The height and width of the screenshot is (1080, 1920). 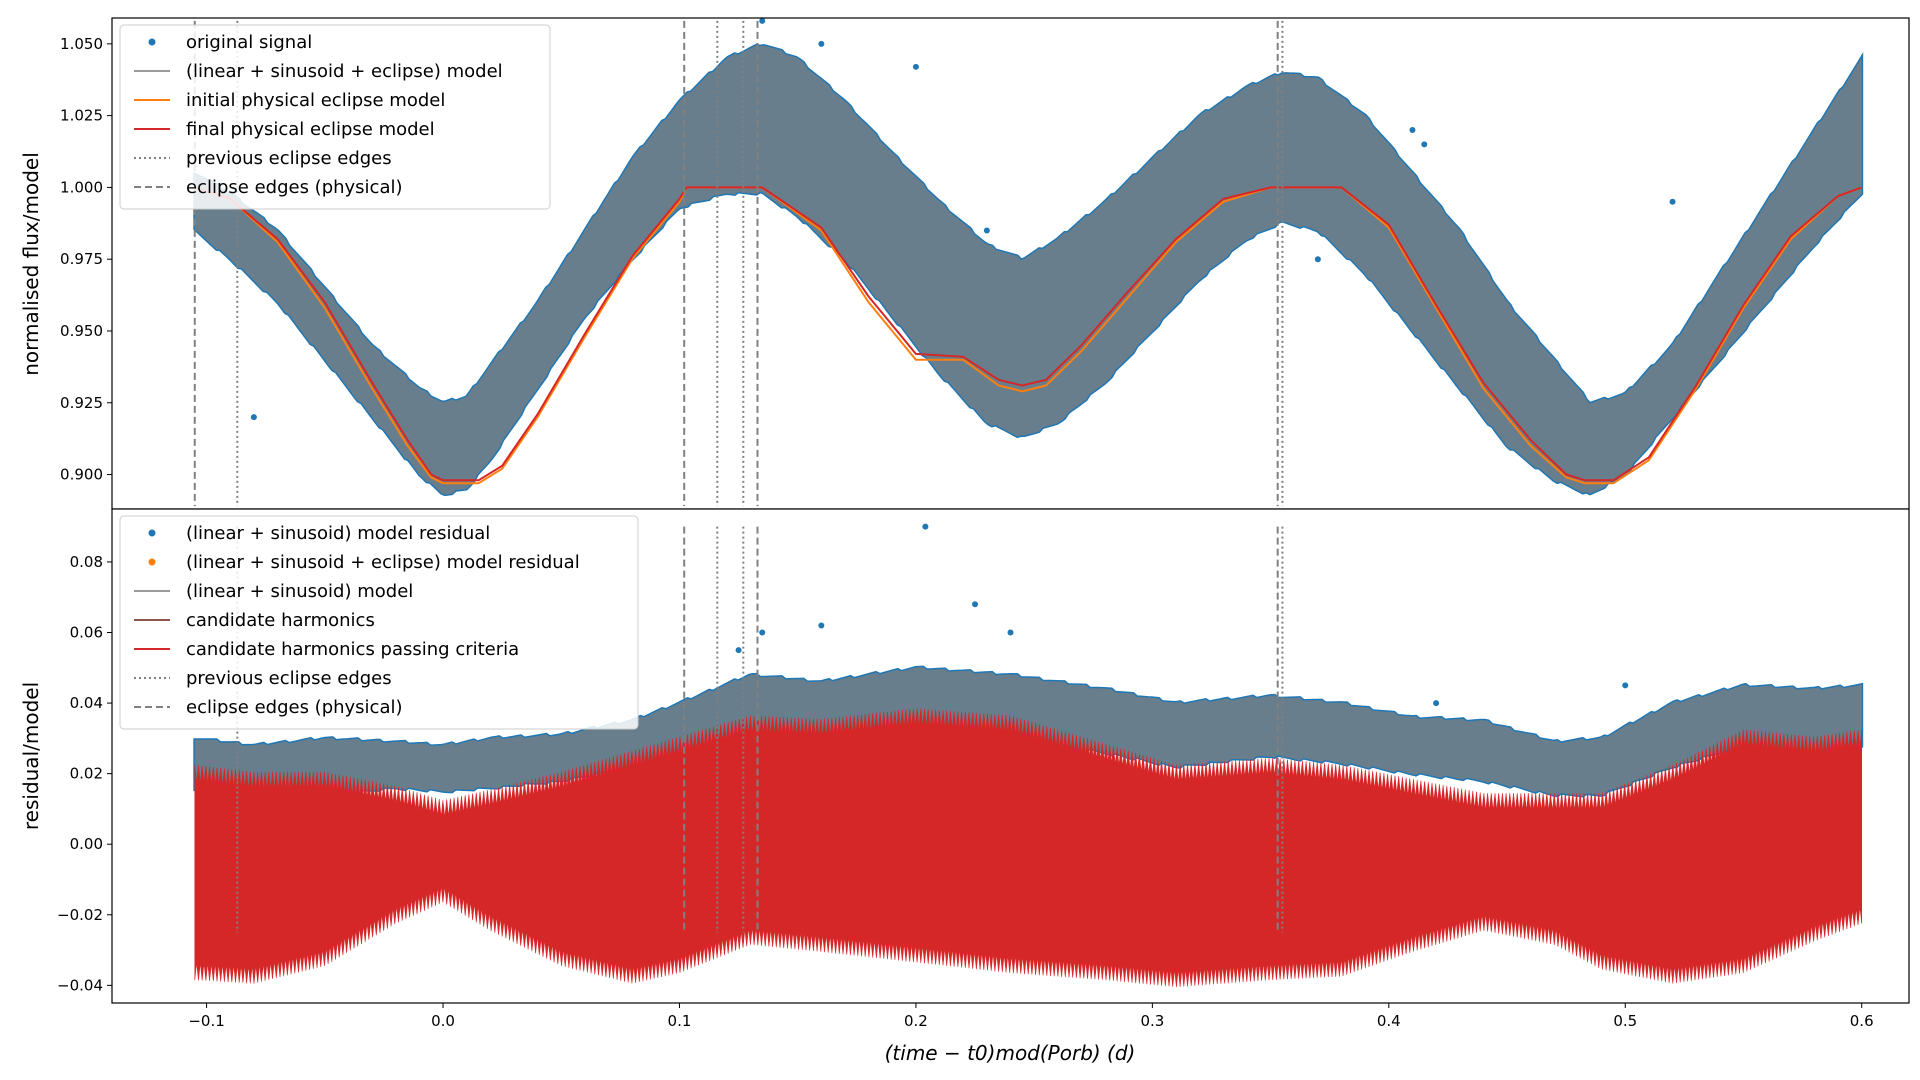 I want to click on legend-entry-label: final physical eclipse model, so click(x=310, y=129).